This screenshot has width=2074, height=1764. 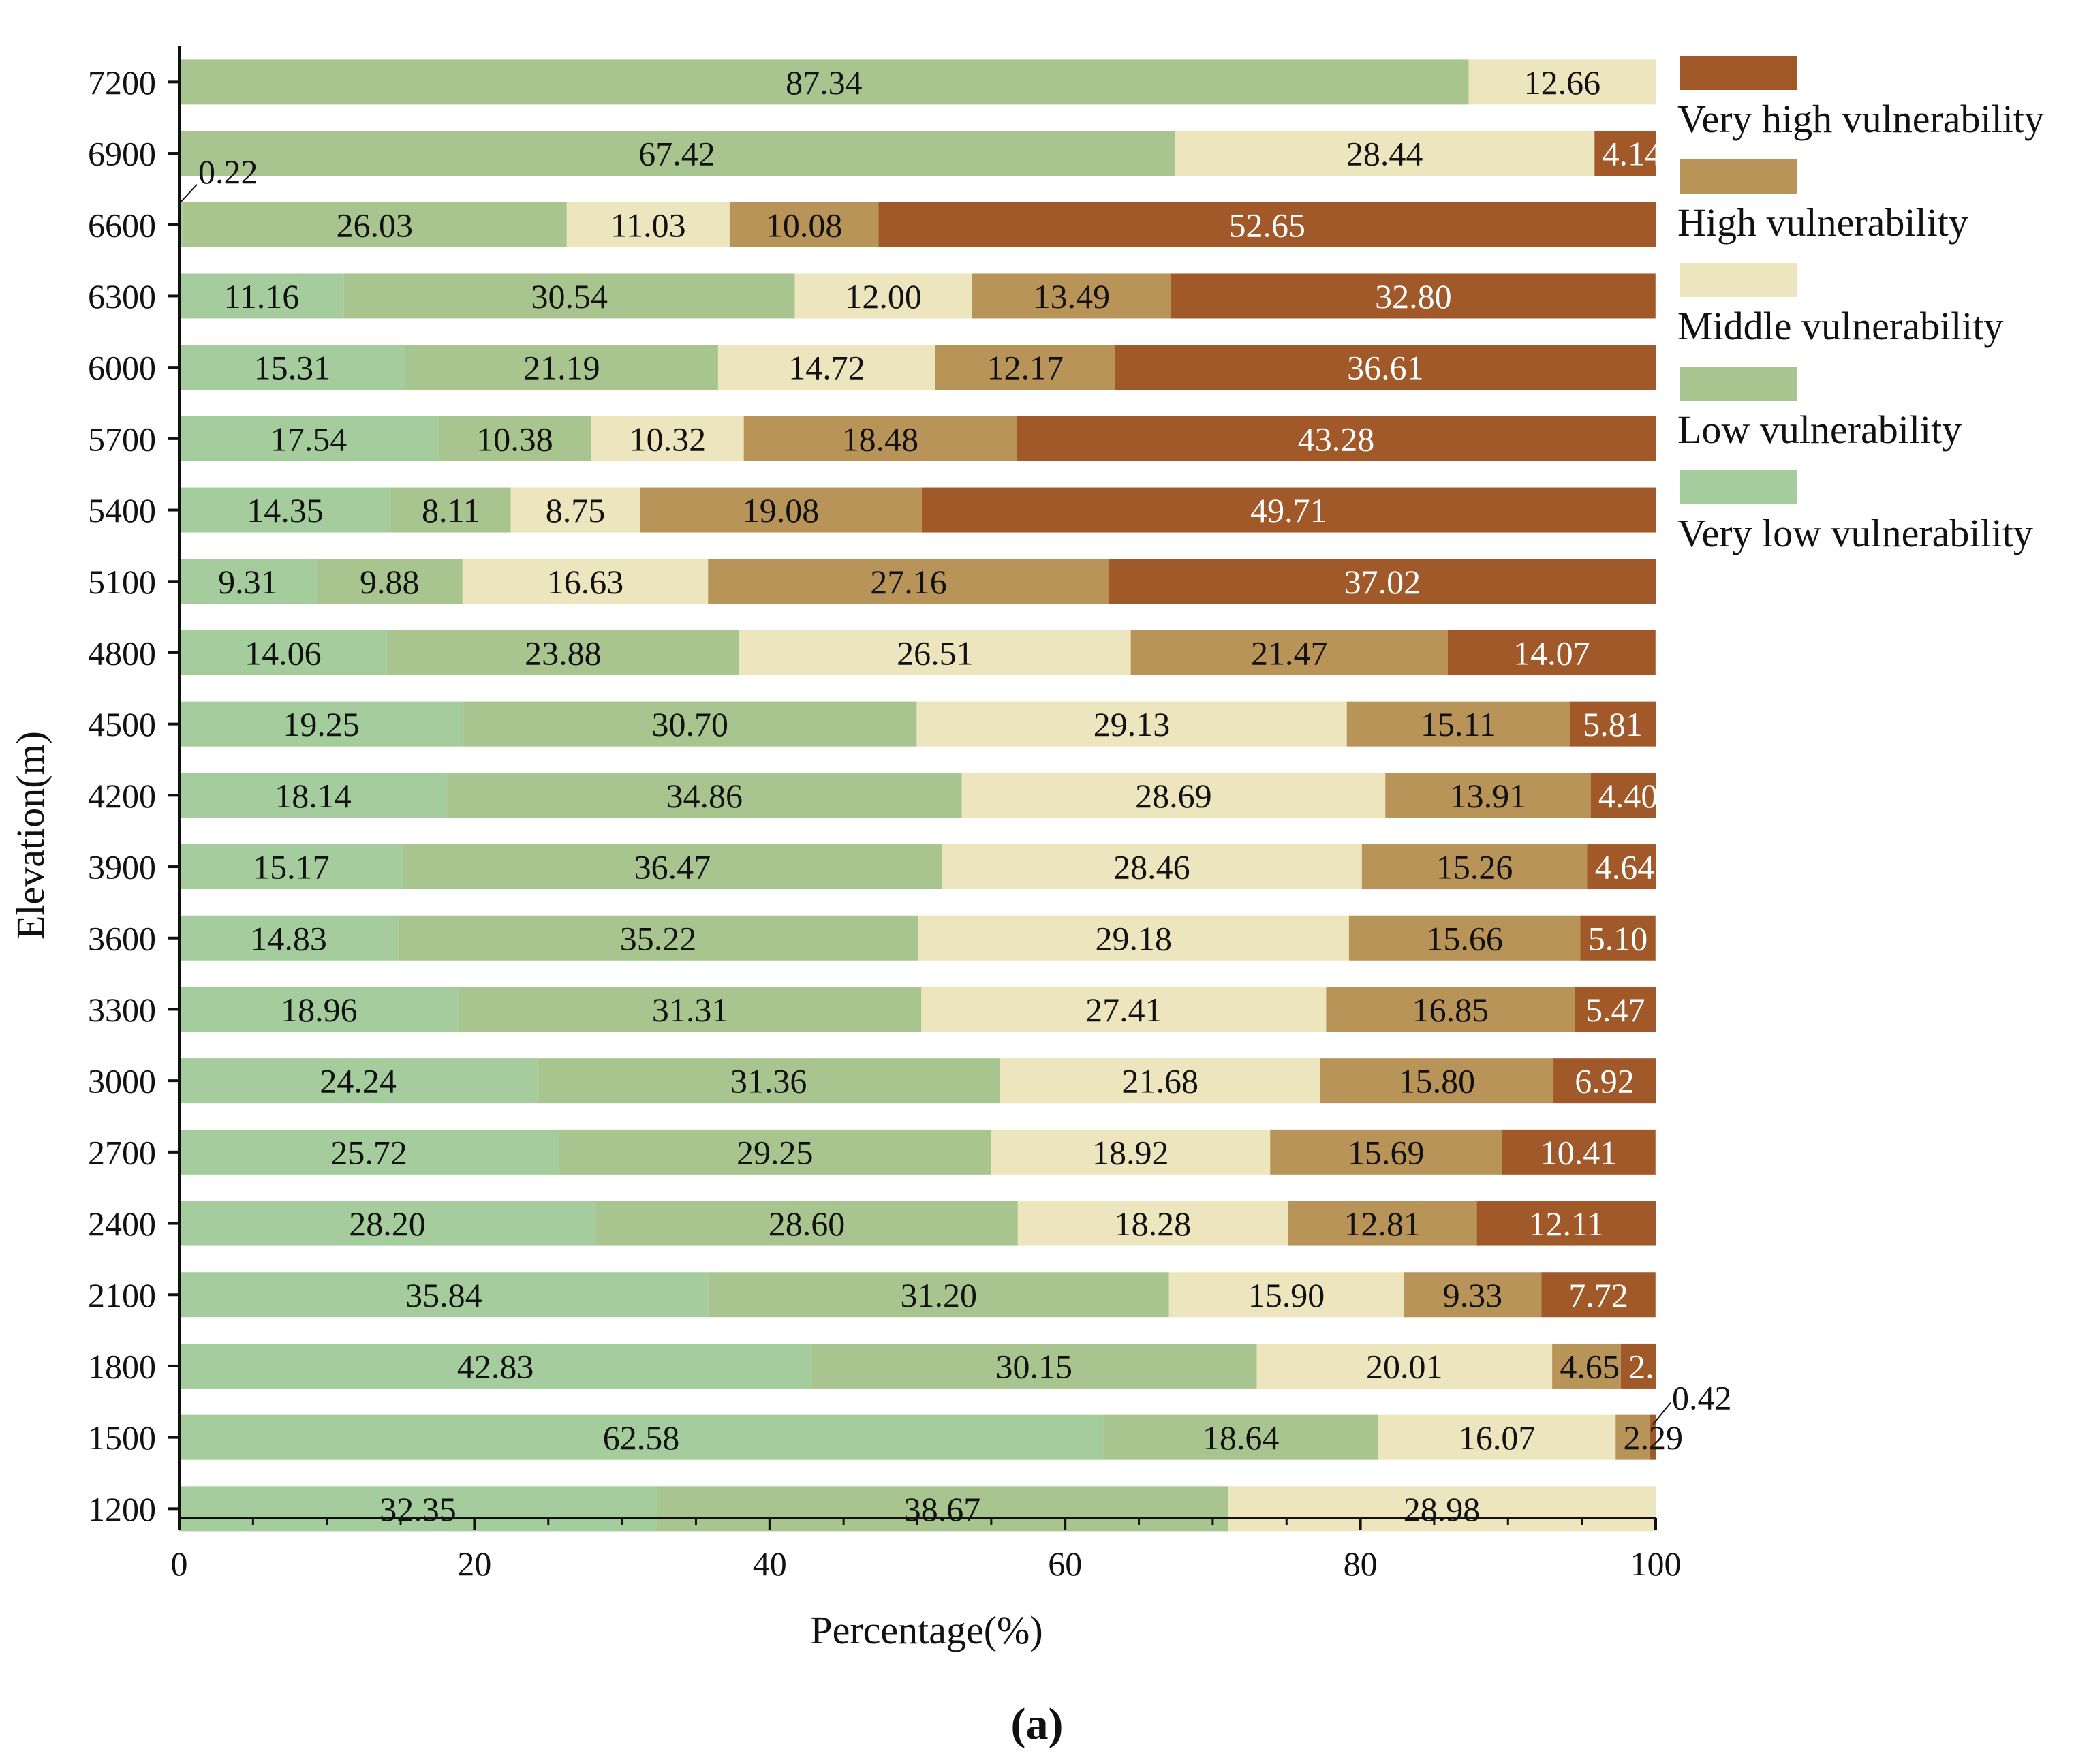 I want to click on y-tick-label: 3600, so click(x=122, y=938).